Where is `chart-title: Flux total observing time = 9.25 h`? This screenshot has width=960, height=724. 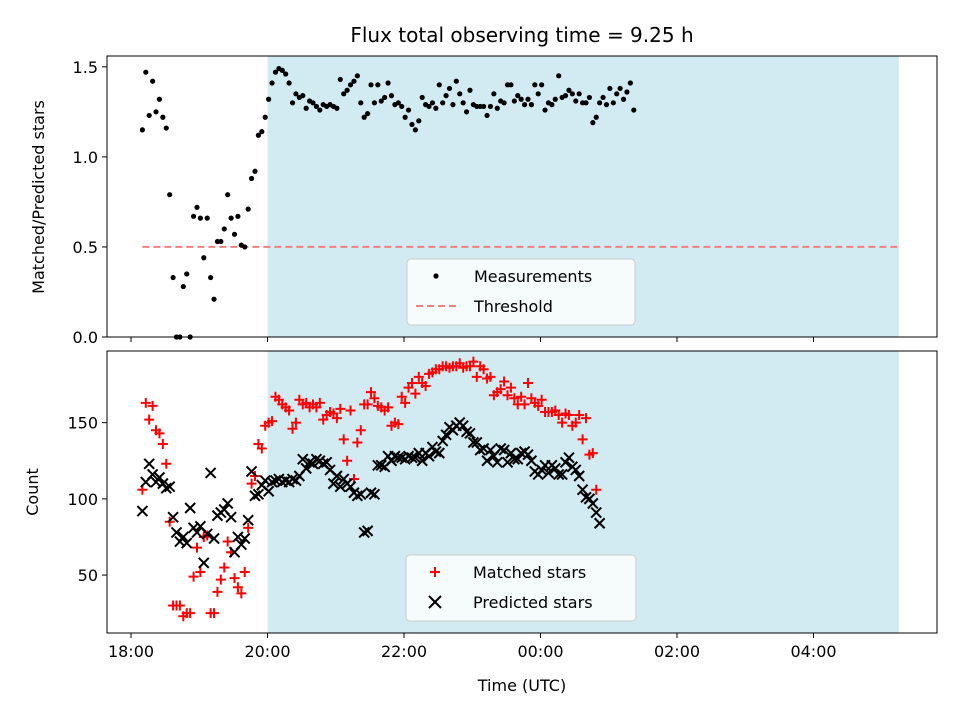 chart-title: Flux total observing time = 9.25 h is located at coordinates (521, 35).